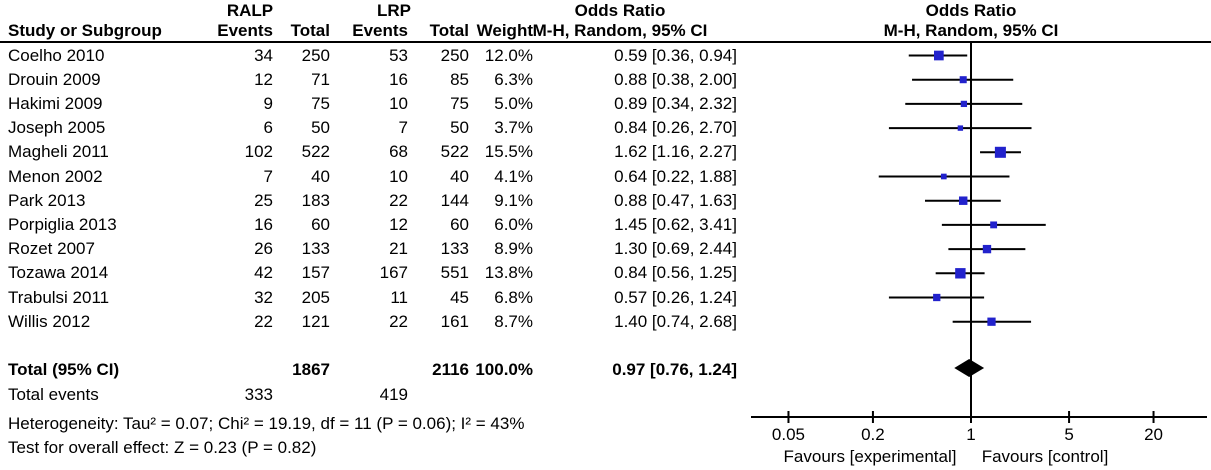 Image resolution: width=1211 pixels, height=470 pixels. What do you see at coordinates (51, 249) in the screenshot?
I see `study-name: Rozet 2007` at bounding box center [51, 249].